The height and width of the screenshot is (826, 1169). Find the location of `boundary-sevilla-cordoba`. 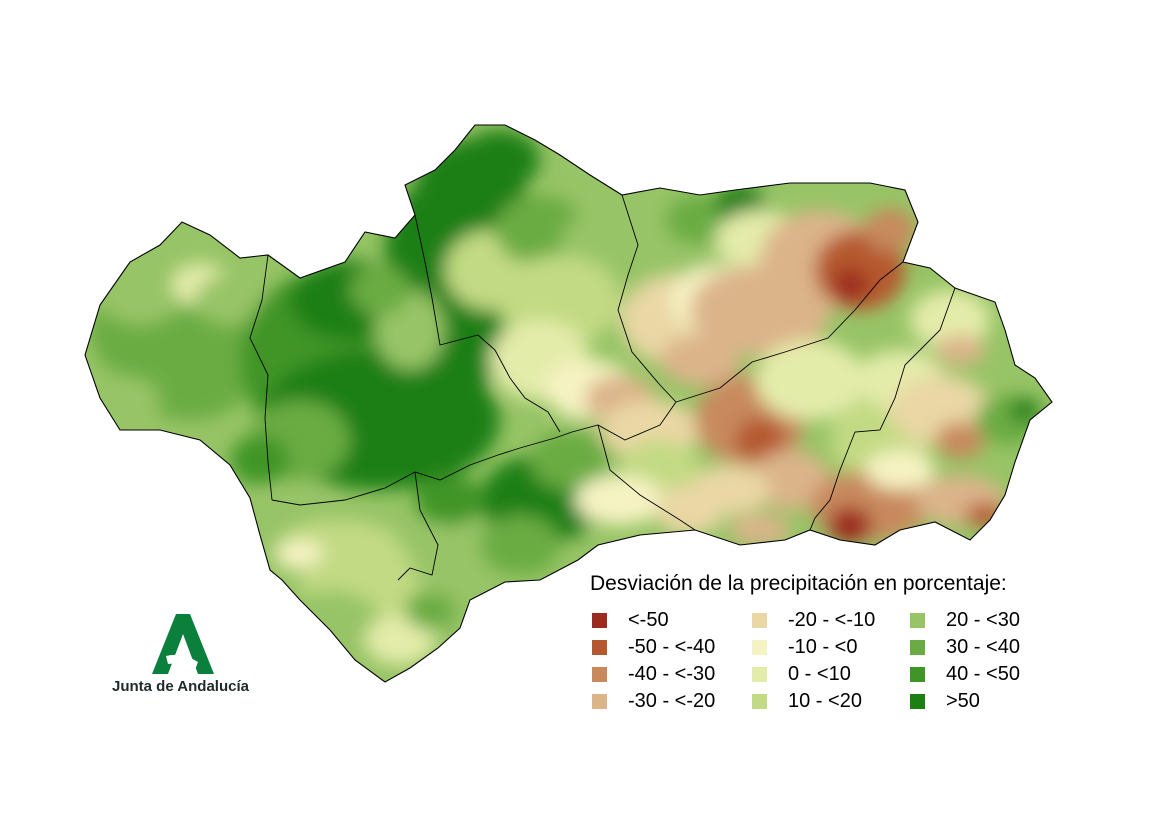

boundary-sevilla-cordoba is located at coordinates (487, 323).